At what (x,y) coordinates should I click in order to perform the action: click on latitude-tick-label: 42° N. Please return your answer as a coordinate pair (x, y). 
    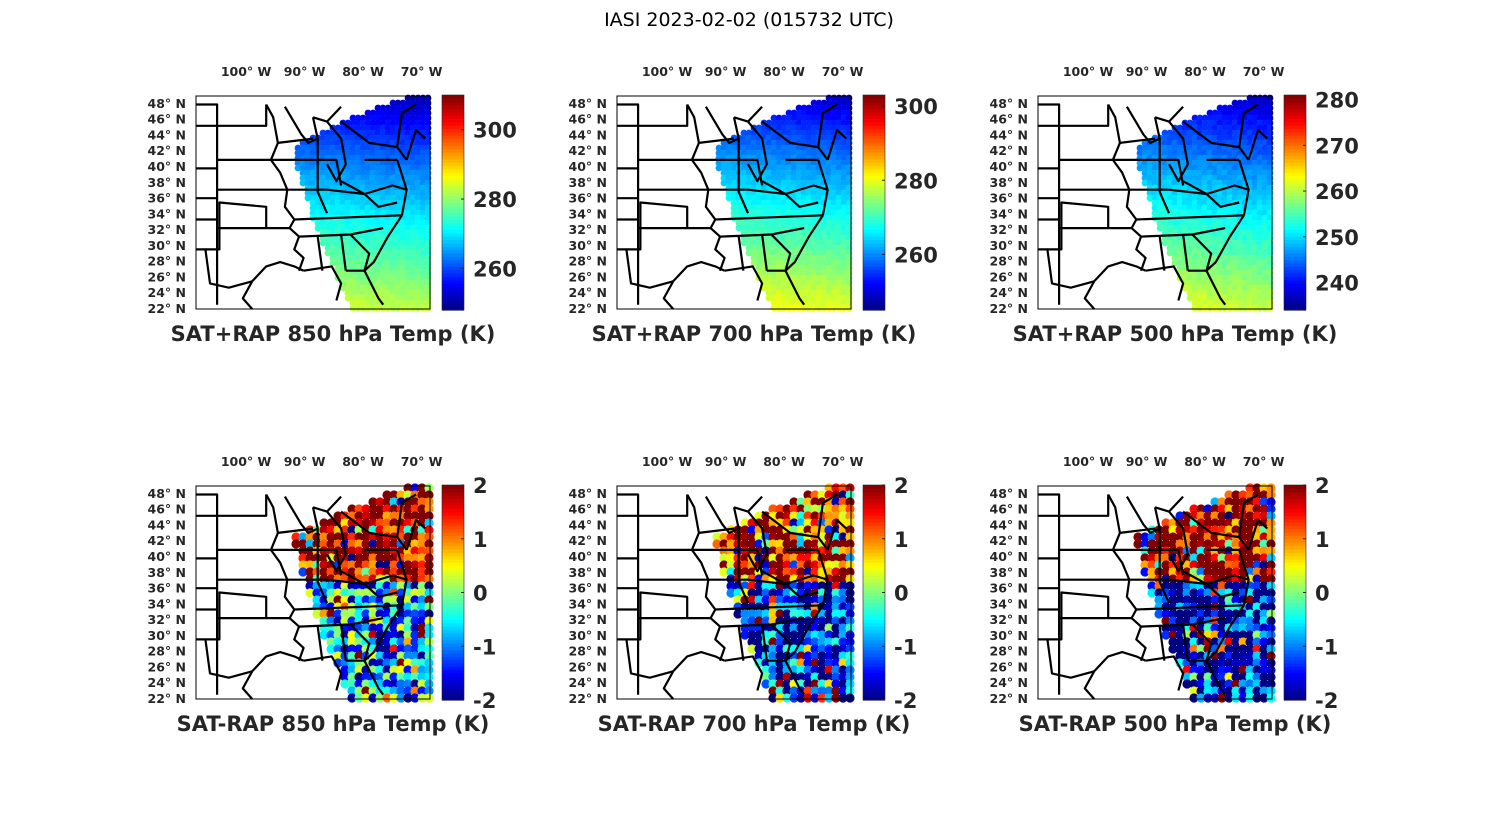
    Looking at the image, I should click on (167, 150).